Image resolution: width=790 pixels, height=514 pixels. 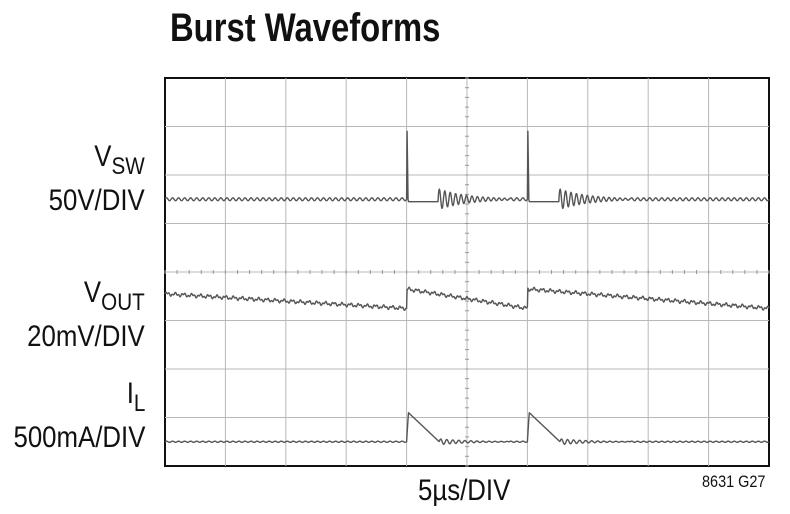 I want to click on vsw-label: VSW 50V/DIV, so click(x=96, y=178).